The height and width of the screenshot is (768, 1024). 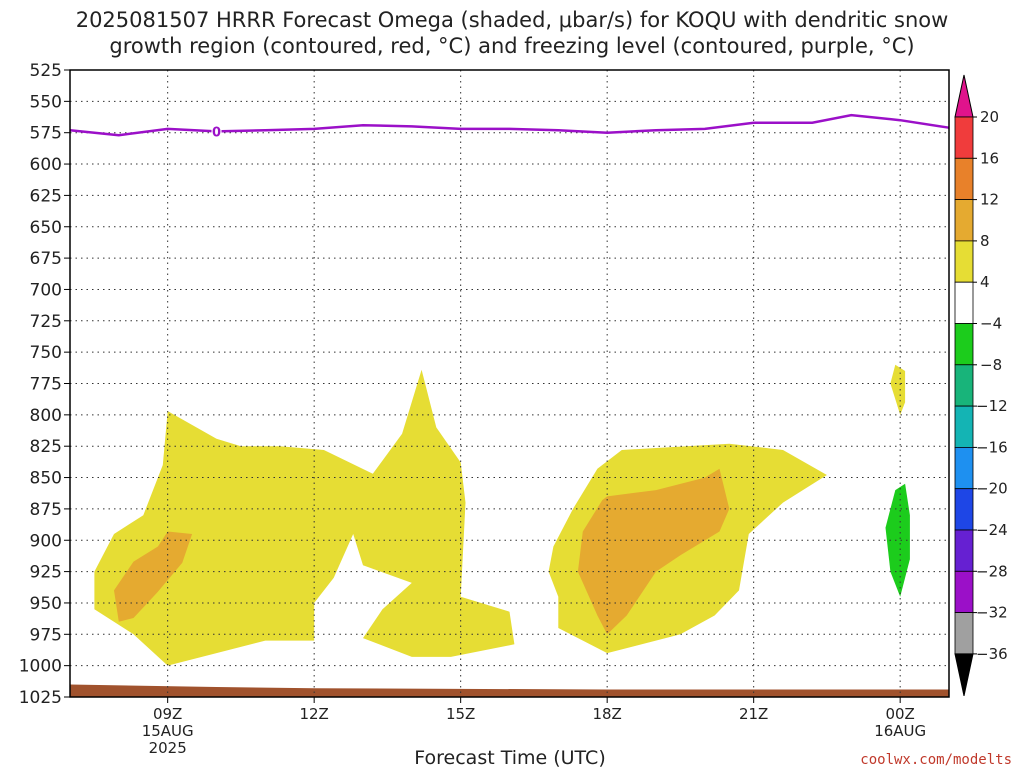 I want to click on x-tick-label: 18Z, so click(x=606, y=714).